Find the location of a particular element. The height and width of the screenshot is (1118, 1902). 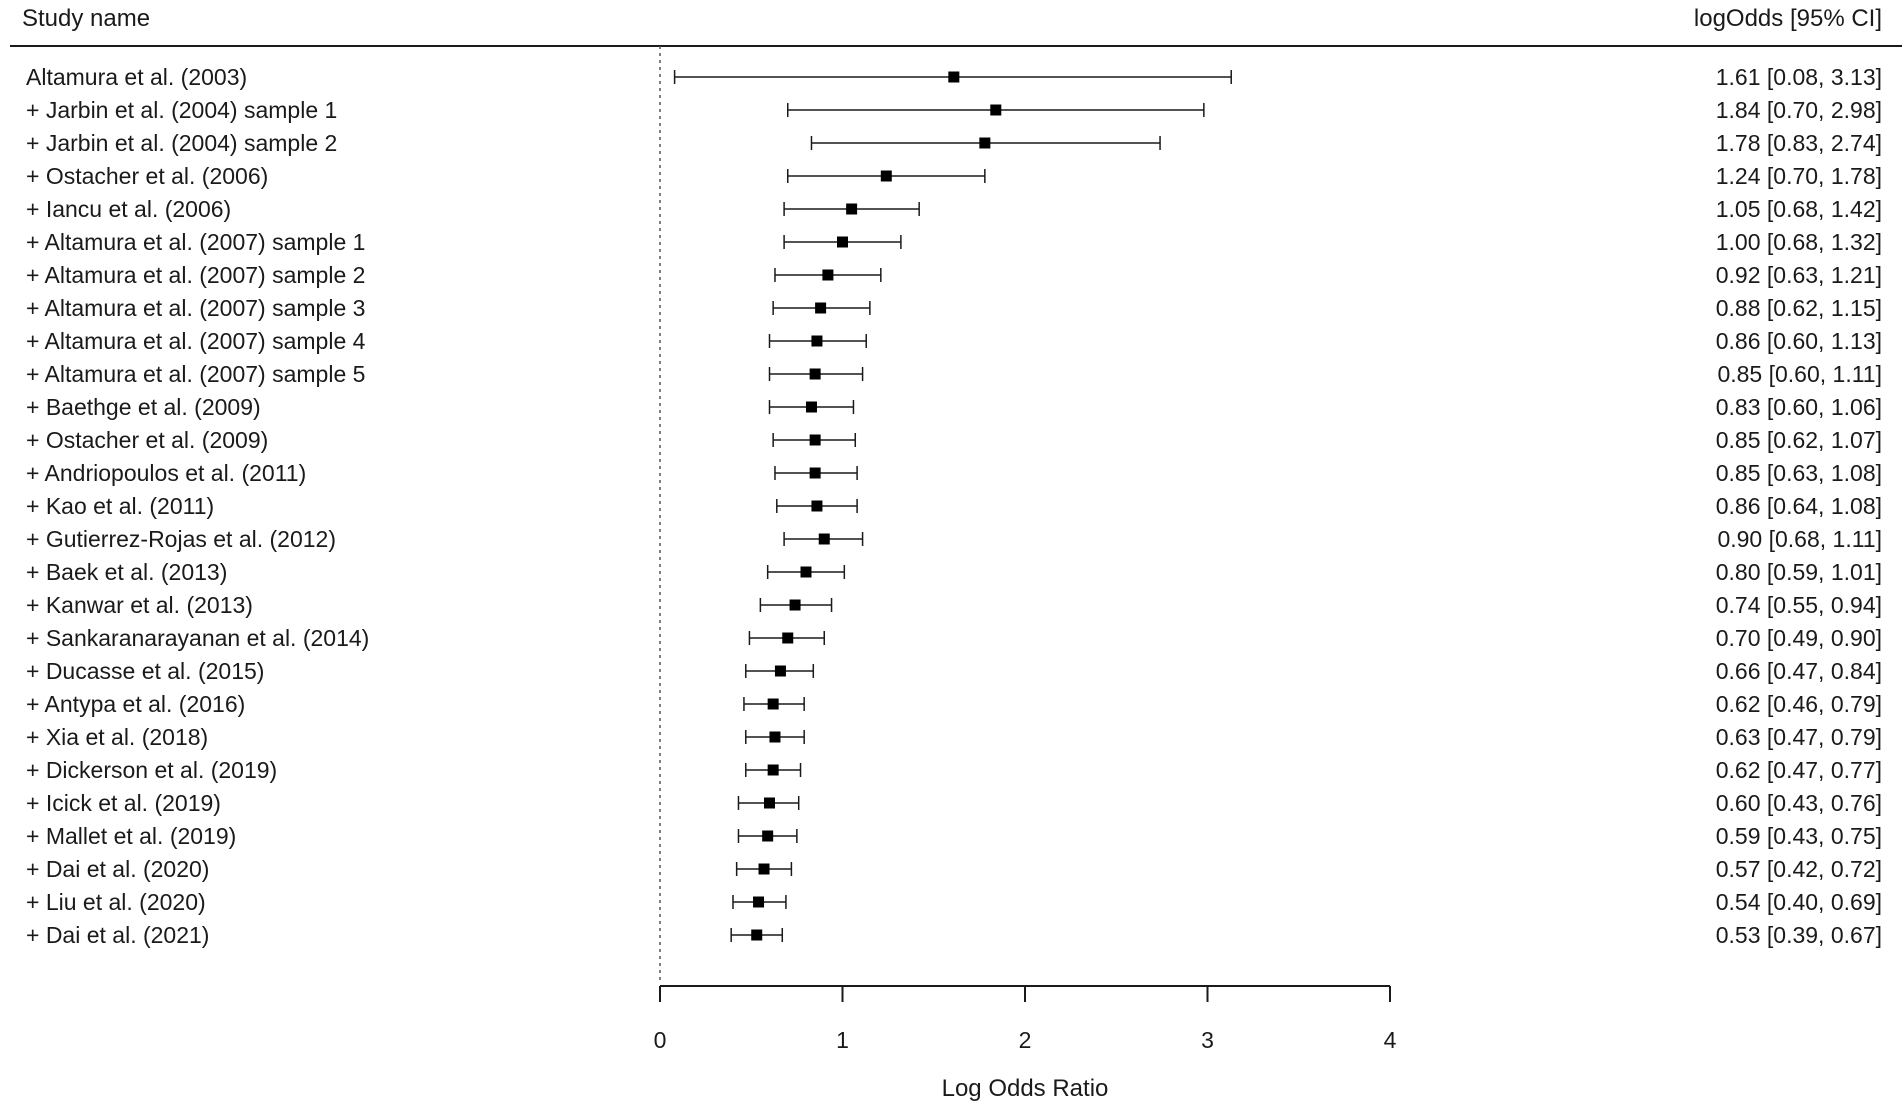

estimate-ci-text: 0.70 [0.49, 0.90] is located at coordinates (1799, 638).